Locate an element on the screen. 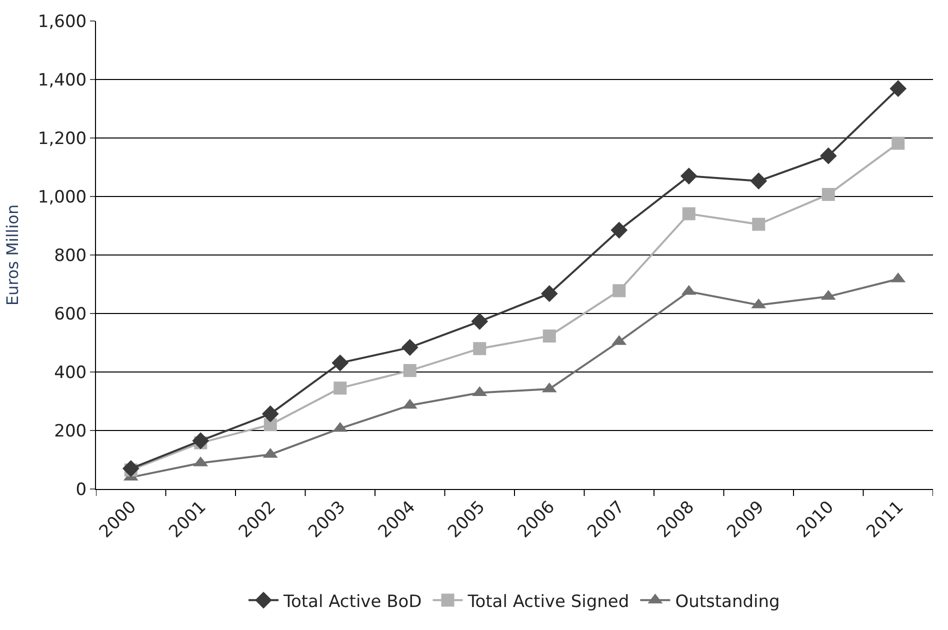 The height and width of the screenshot is (630, 948). y-tick-label: 1,200 is located at coordinates (62, 138).